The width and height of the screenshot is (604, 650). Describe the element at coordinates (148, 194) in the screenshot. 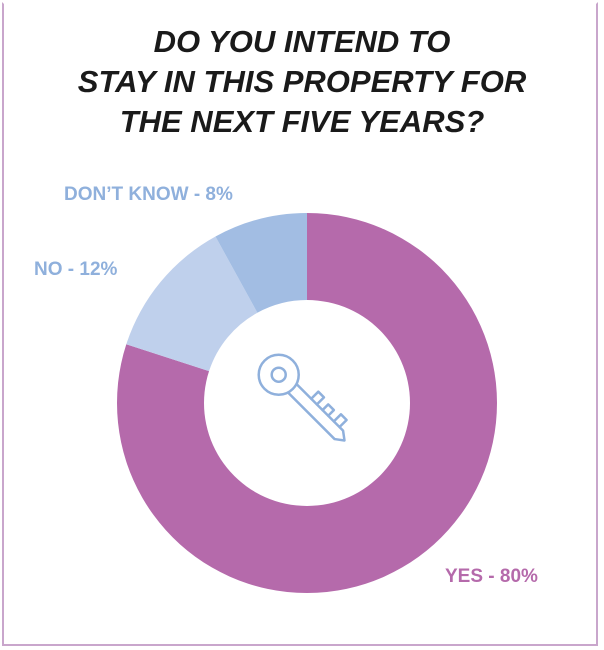

I see `slice-label-dont-know: DON’T KNOW - 8%` at that location.